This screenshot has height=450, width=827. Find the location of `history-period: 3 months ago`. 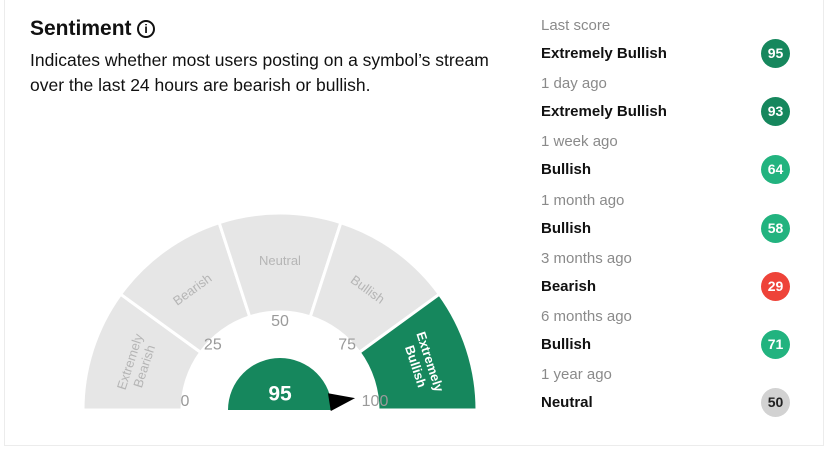

history-period: 3 months ago is located at coordinates (586, 258).